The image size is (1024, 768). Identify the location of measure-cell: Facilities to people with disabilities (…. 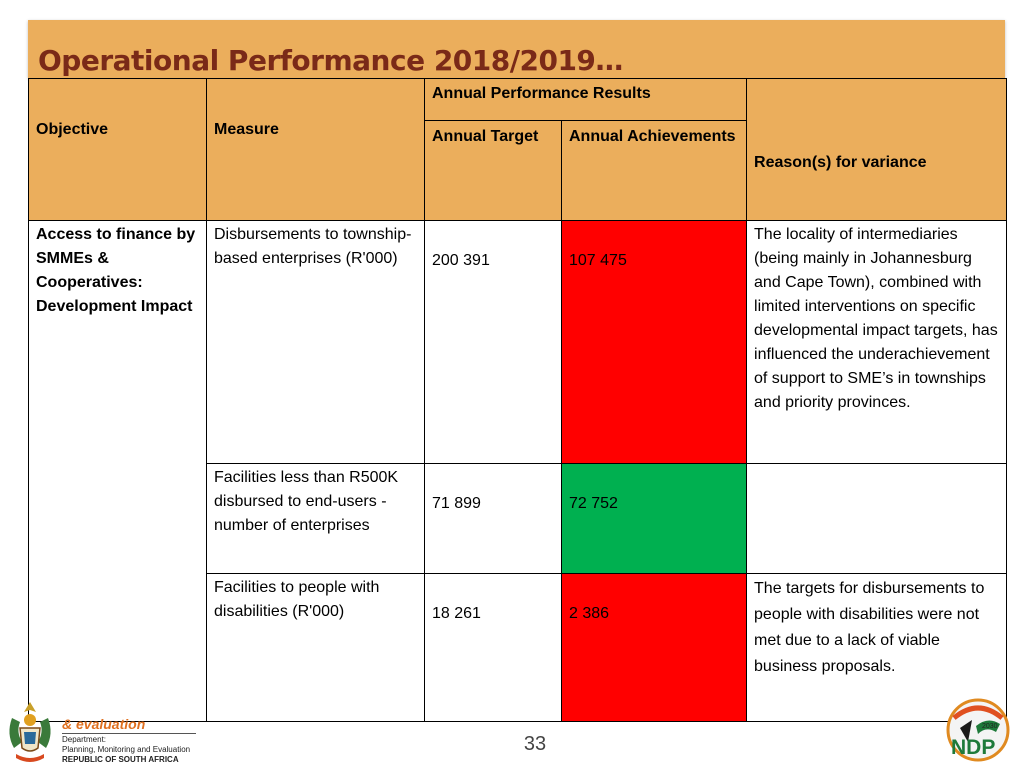
(315, 647).